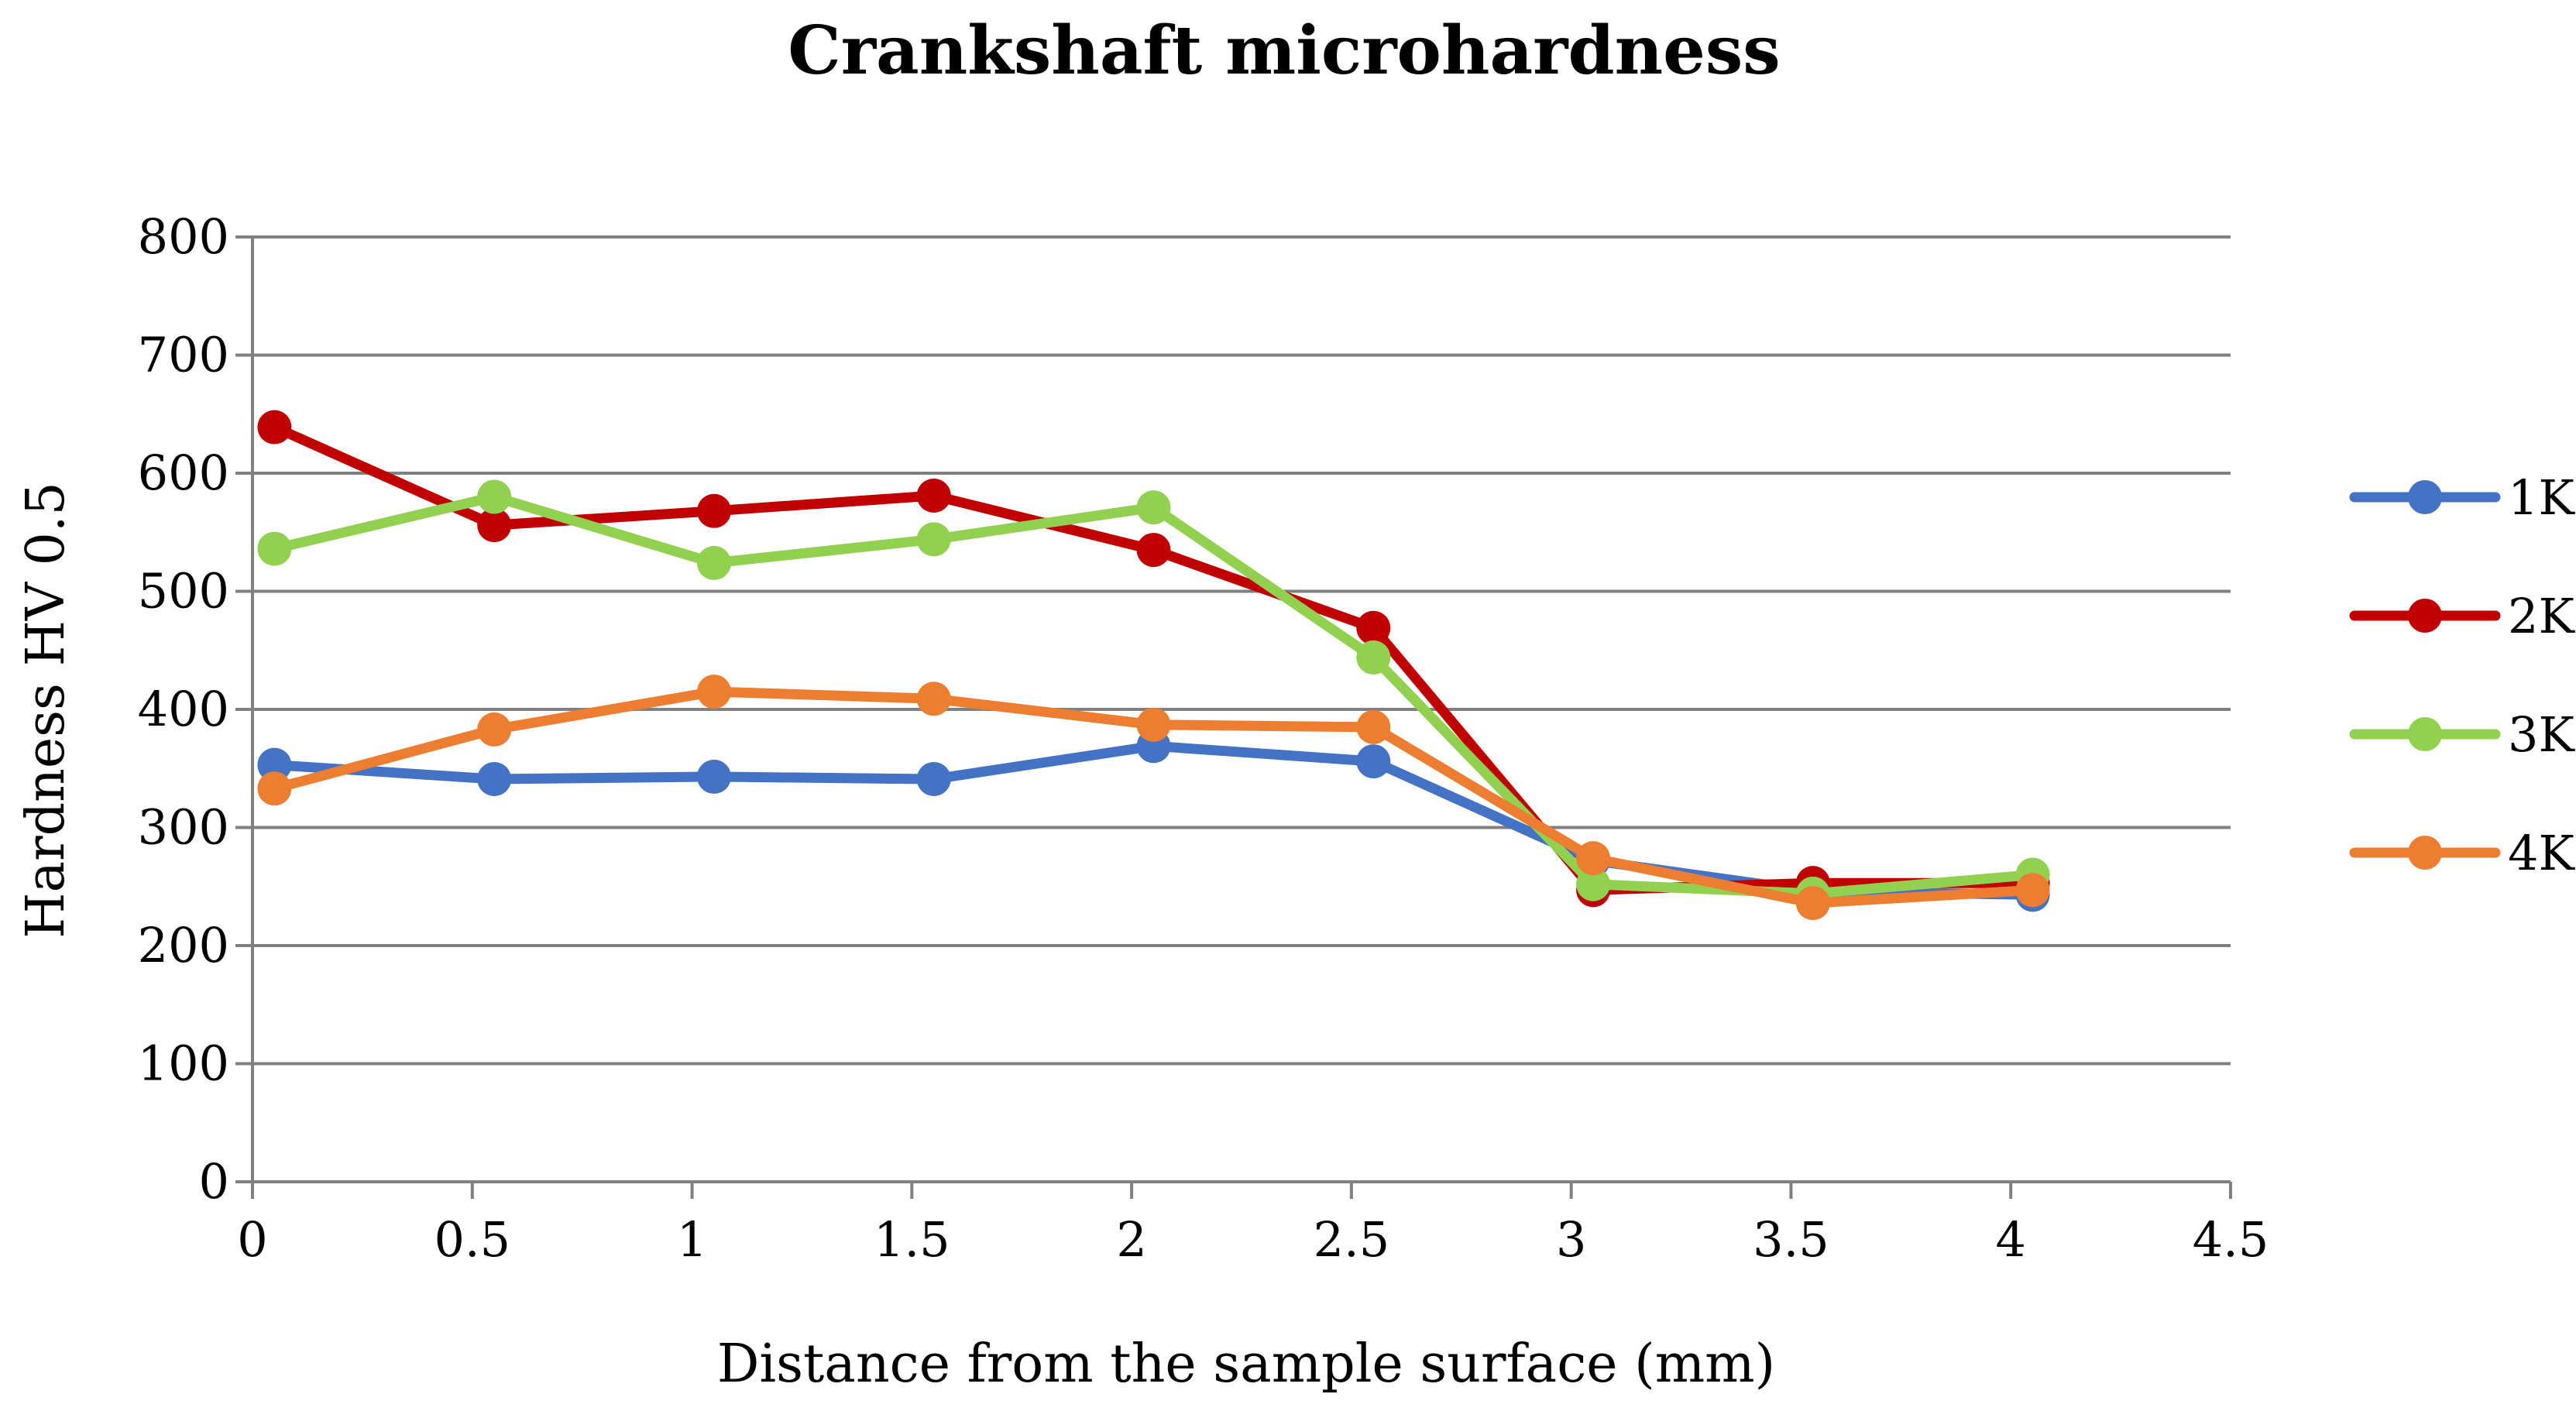  I want to click on y-axis-tick-labels: 0 100 200 300 400 500 600 700 800, so click(183, 709).